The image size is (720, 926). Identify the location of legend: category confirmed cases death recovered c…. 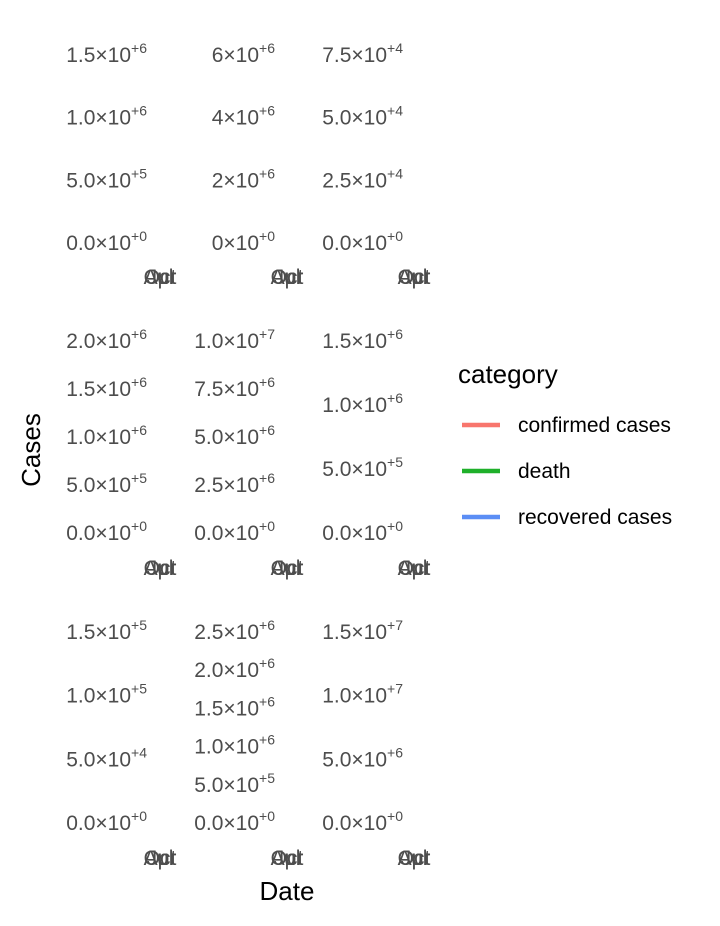
(565, 444).